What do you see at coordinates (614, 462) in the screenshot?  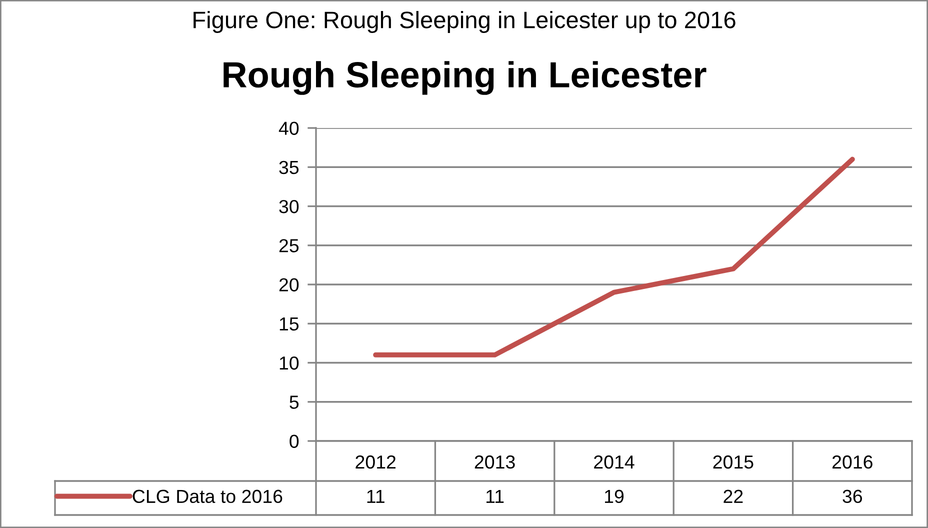 I see `x-tick-label: 2014` at bounding box center [614, 462].